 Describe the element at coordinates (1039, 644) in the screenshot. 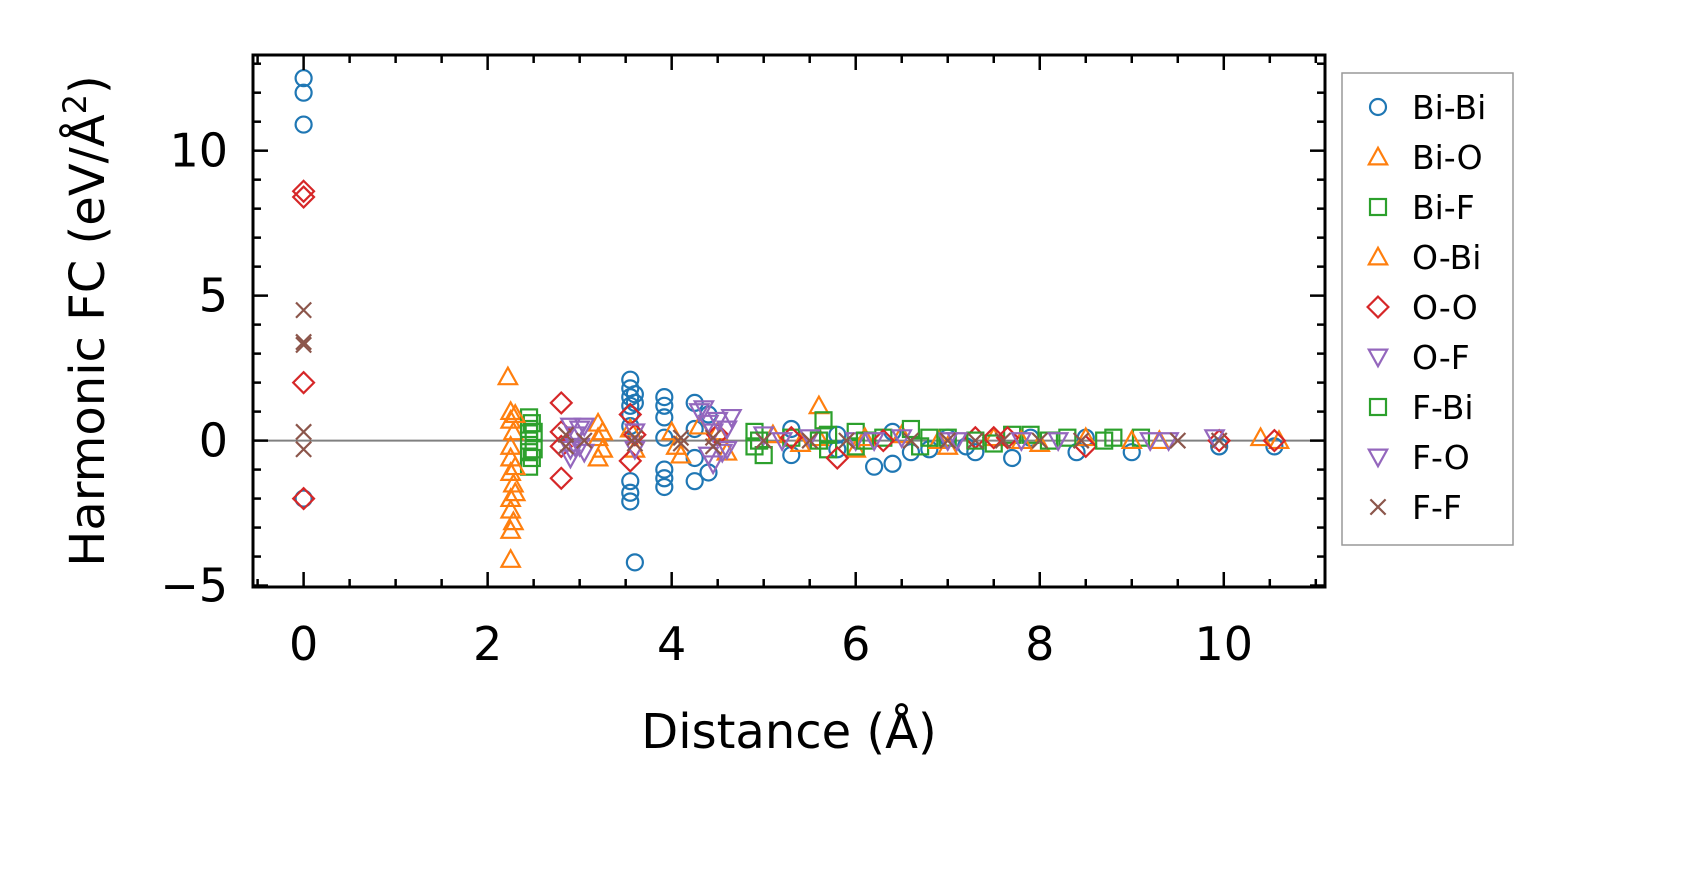

I see `x-tick-label: 8` at that location.